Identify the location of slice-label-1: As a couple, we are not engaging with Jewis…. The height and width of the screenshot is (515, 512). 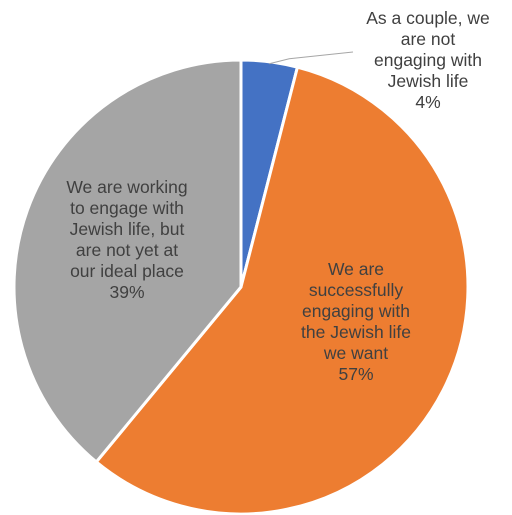
(428, 60).